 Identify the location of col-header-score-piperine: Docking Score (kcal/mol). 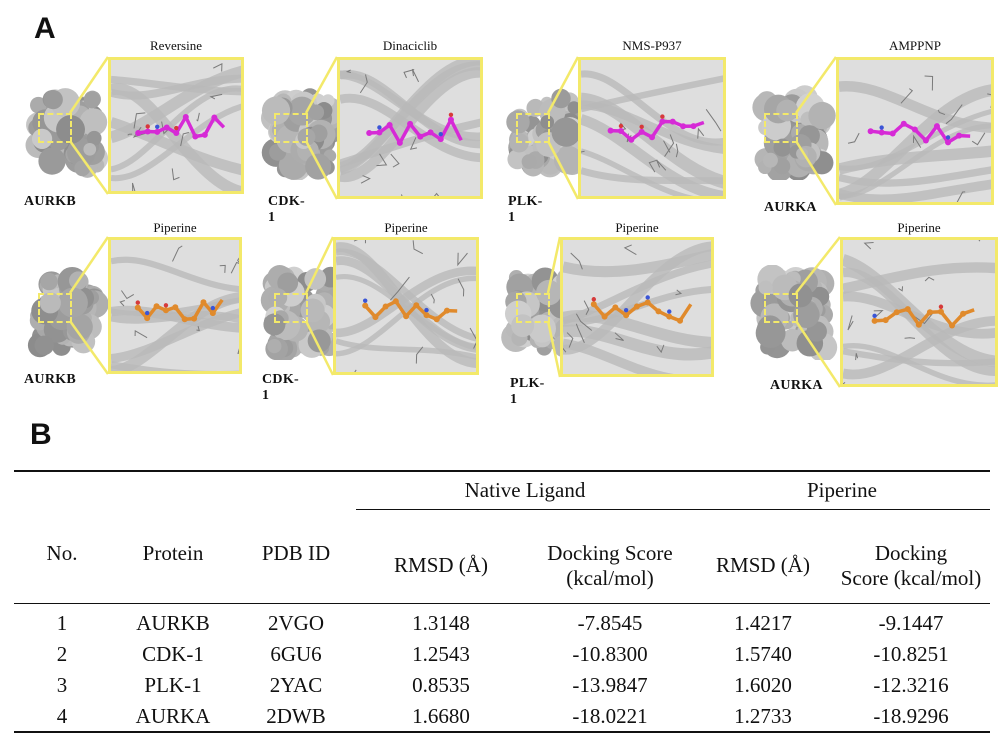
(911, 566).